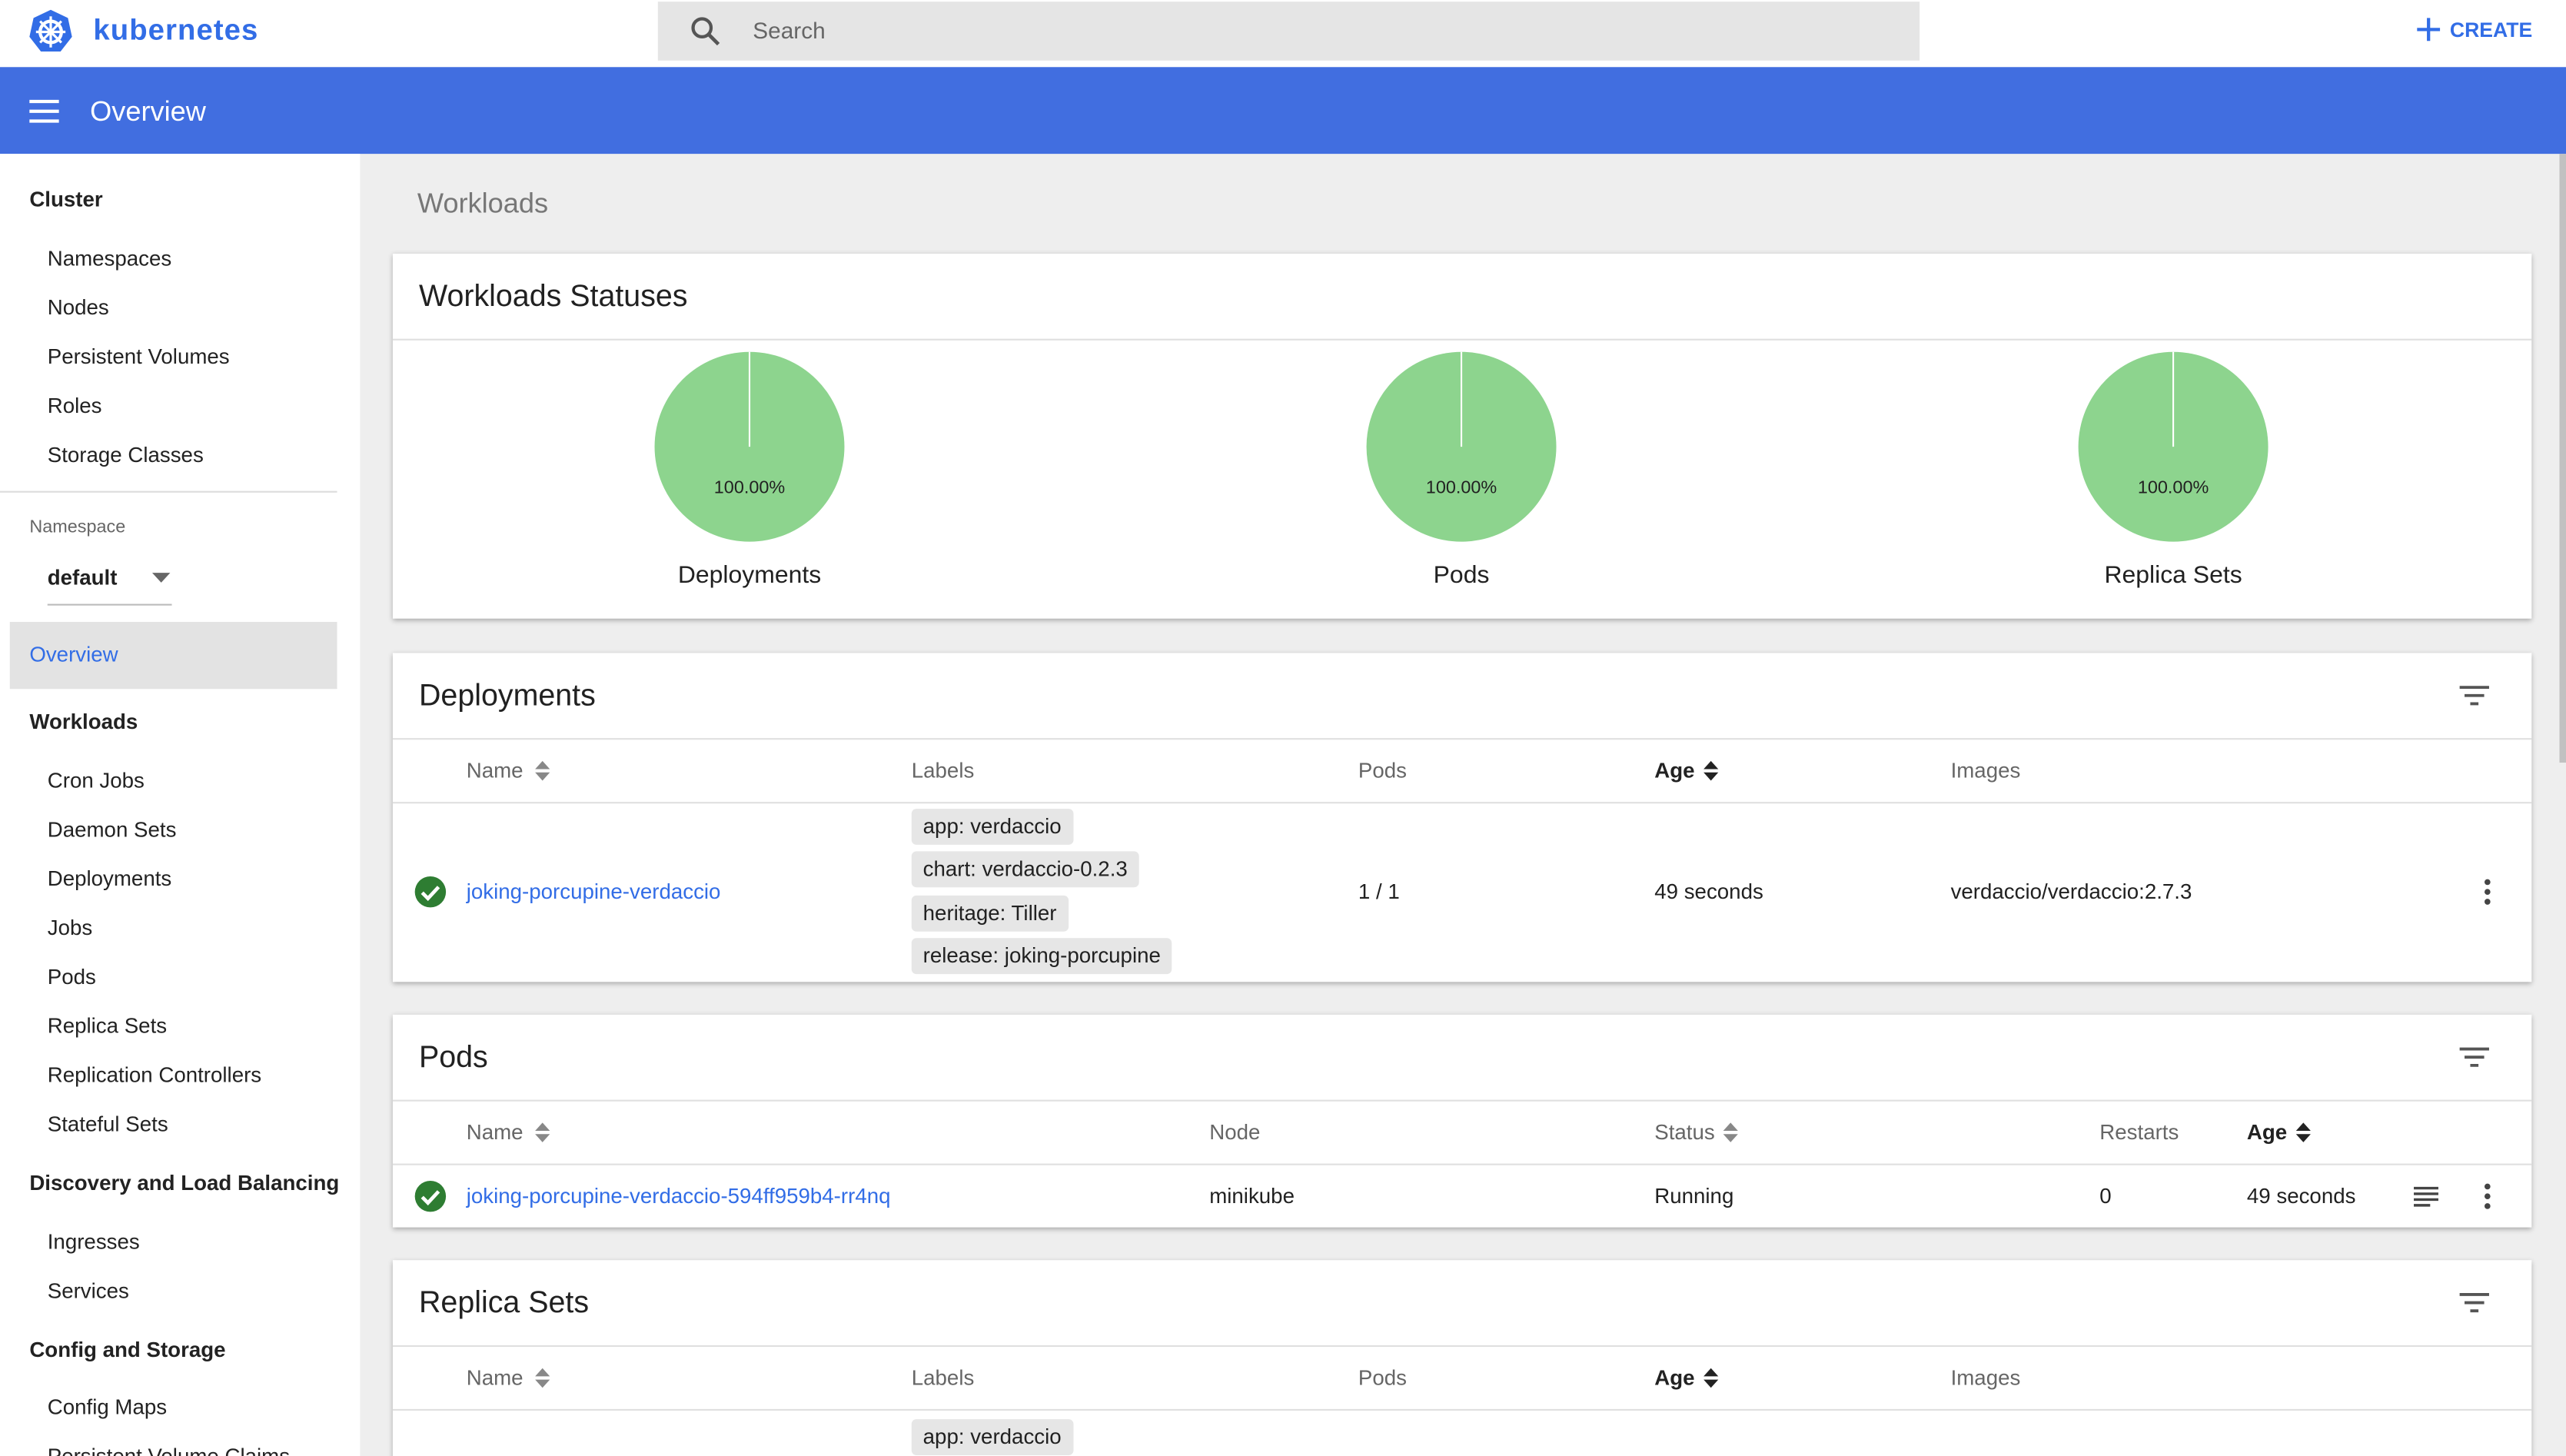  Describe the element at coordinates (161, 578) in the screenshot. I see `dropdown-icon` at that location.